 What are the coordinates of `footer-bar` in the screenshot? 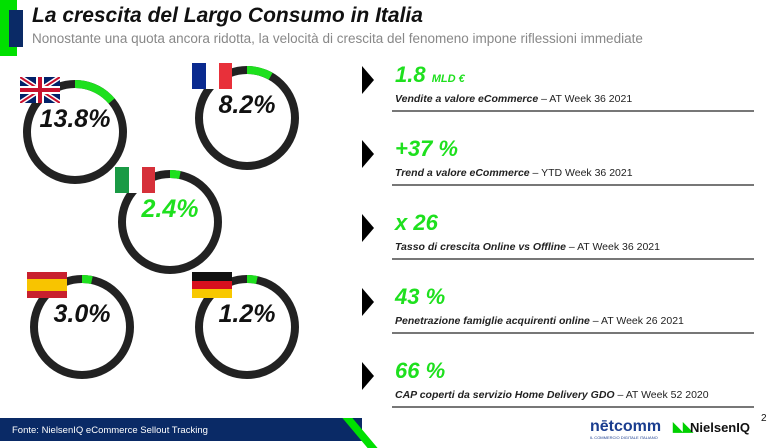 It's located at (181, 429).